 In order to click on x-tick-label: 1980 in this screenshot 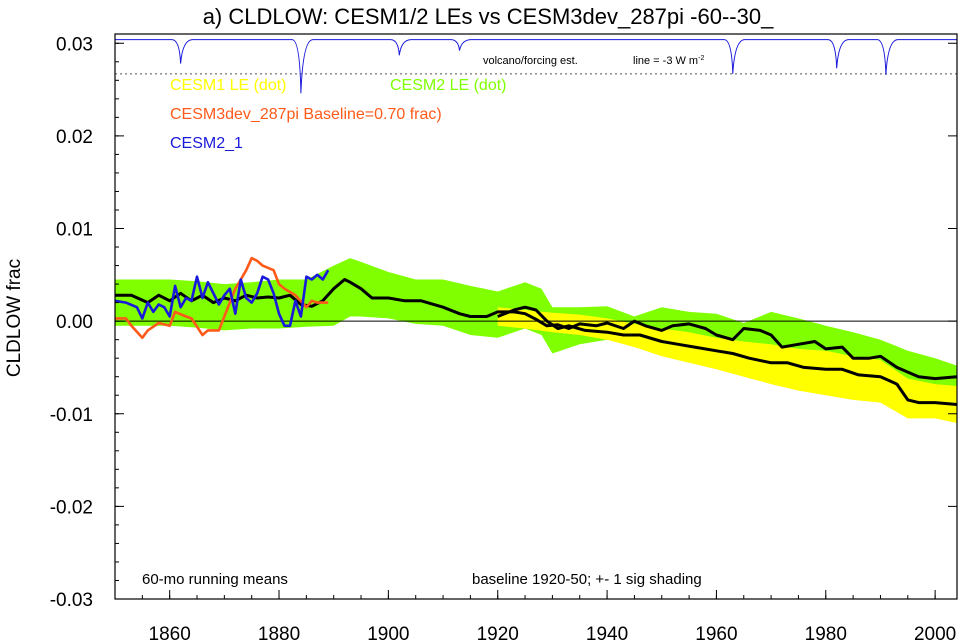, I will do `click(826, 632)`.